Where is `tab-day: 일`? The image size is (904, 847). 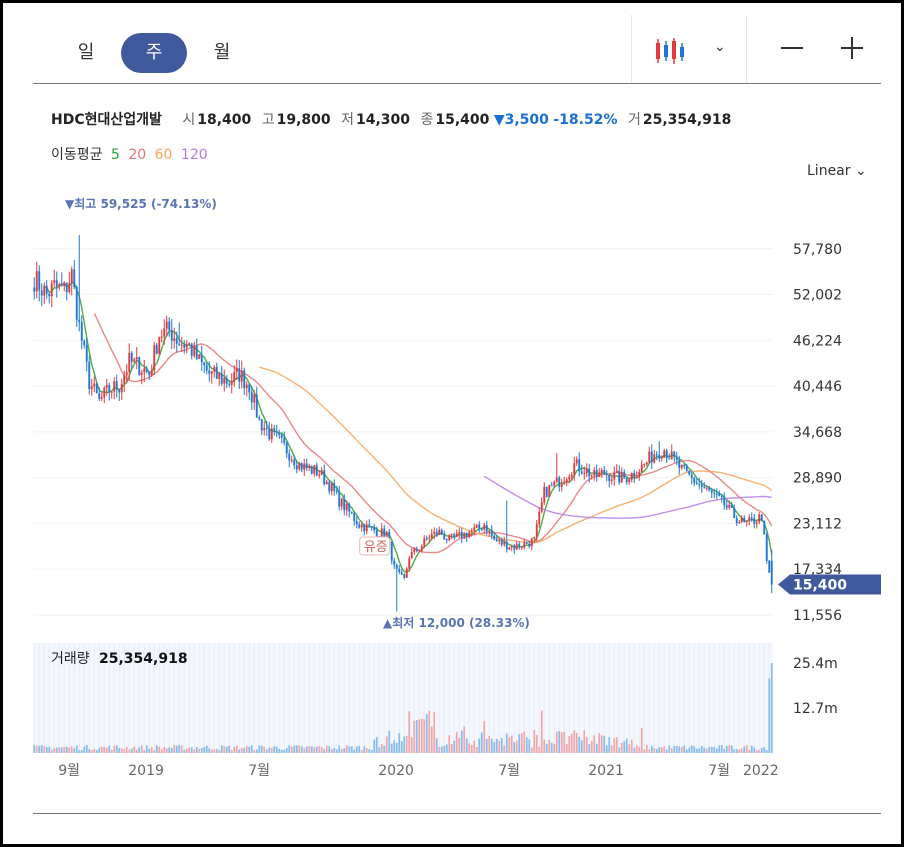 tab-day: 일 is located at coordinates (86, 52).